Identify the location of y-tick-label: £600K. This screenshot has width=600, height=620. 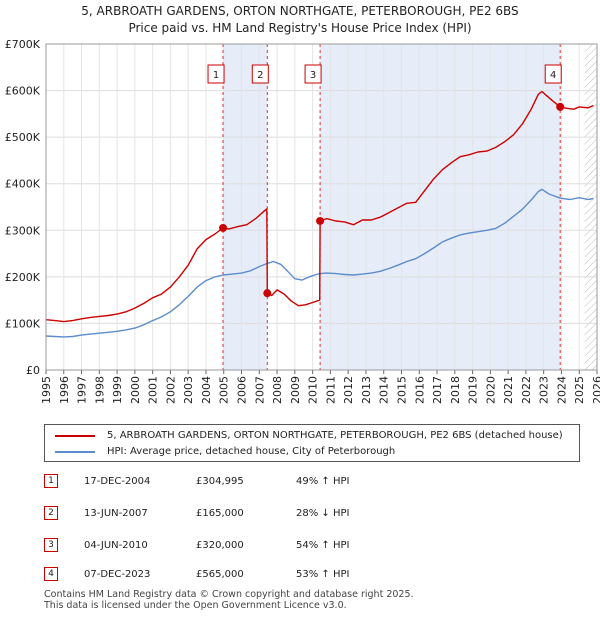
(23, 91).